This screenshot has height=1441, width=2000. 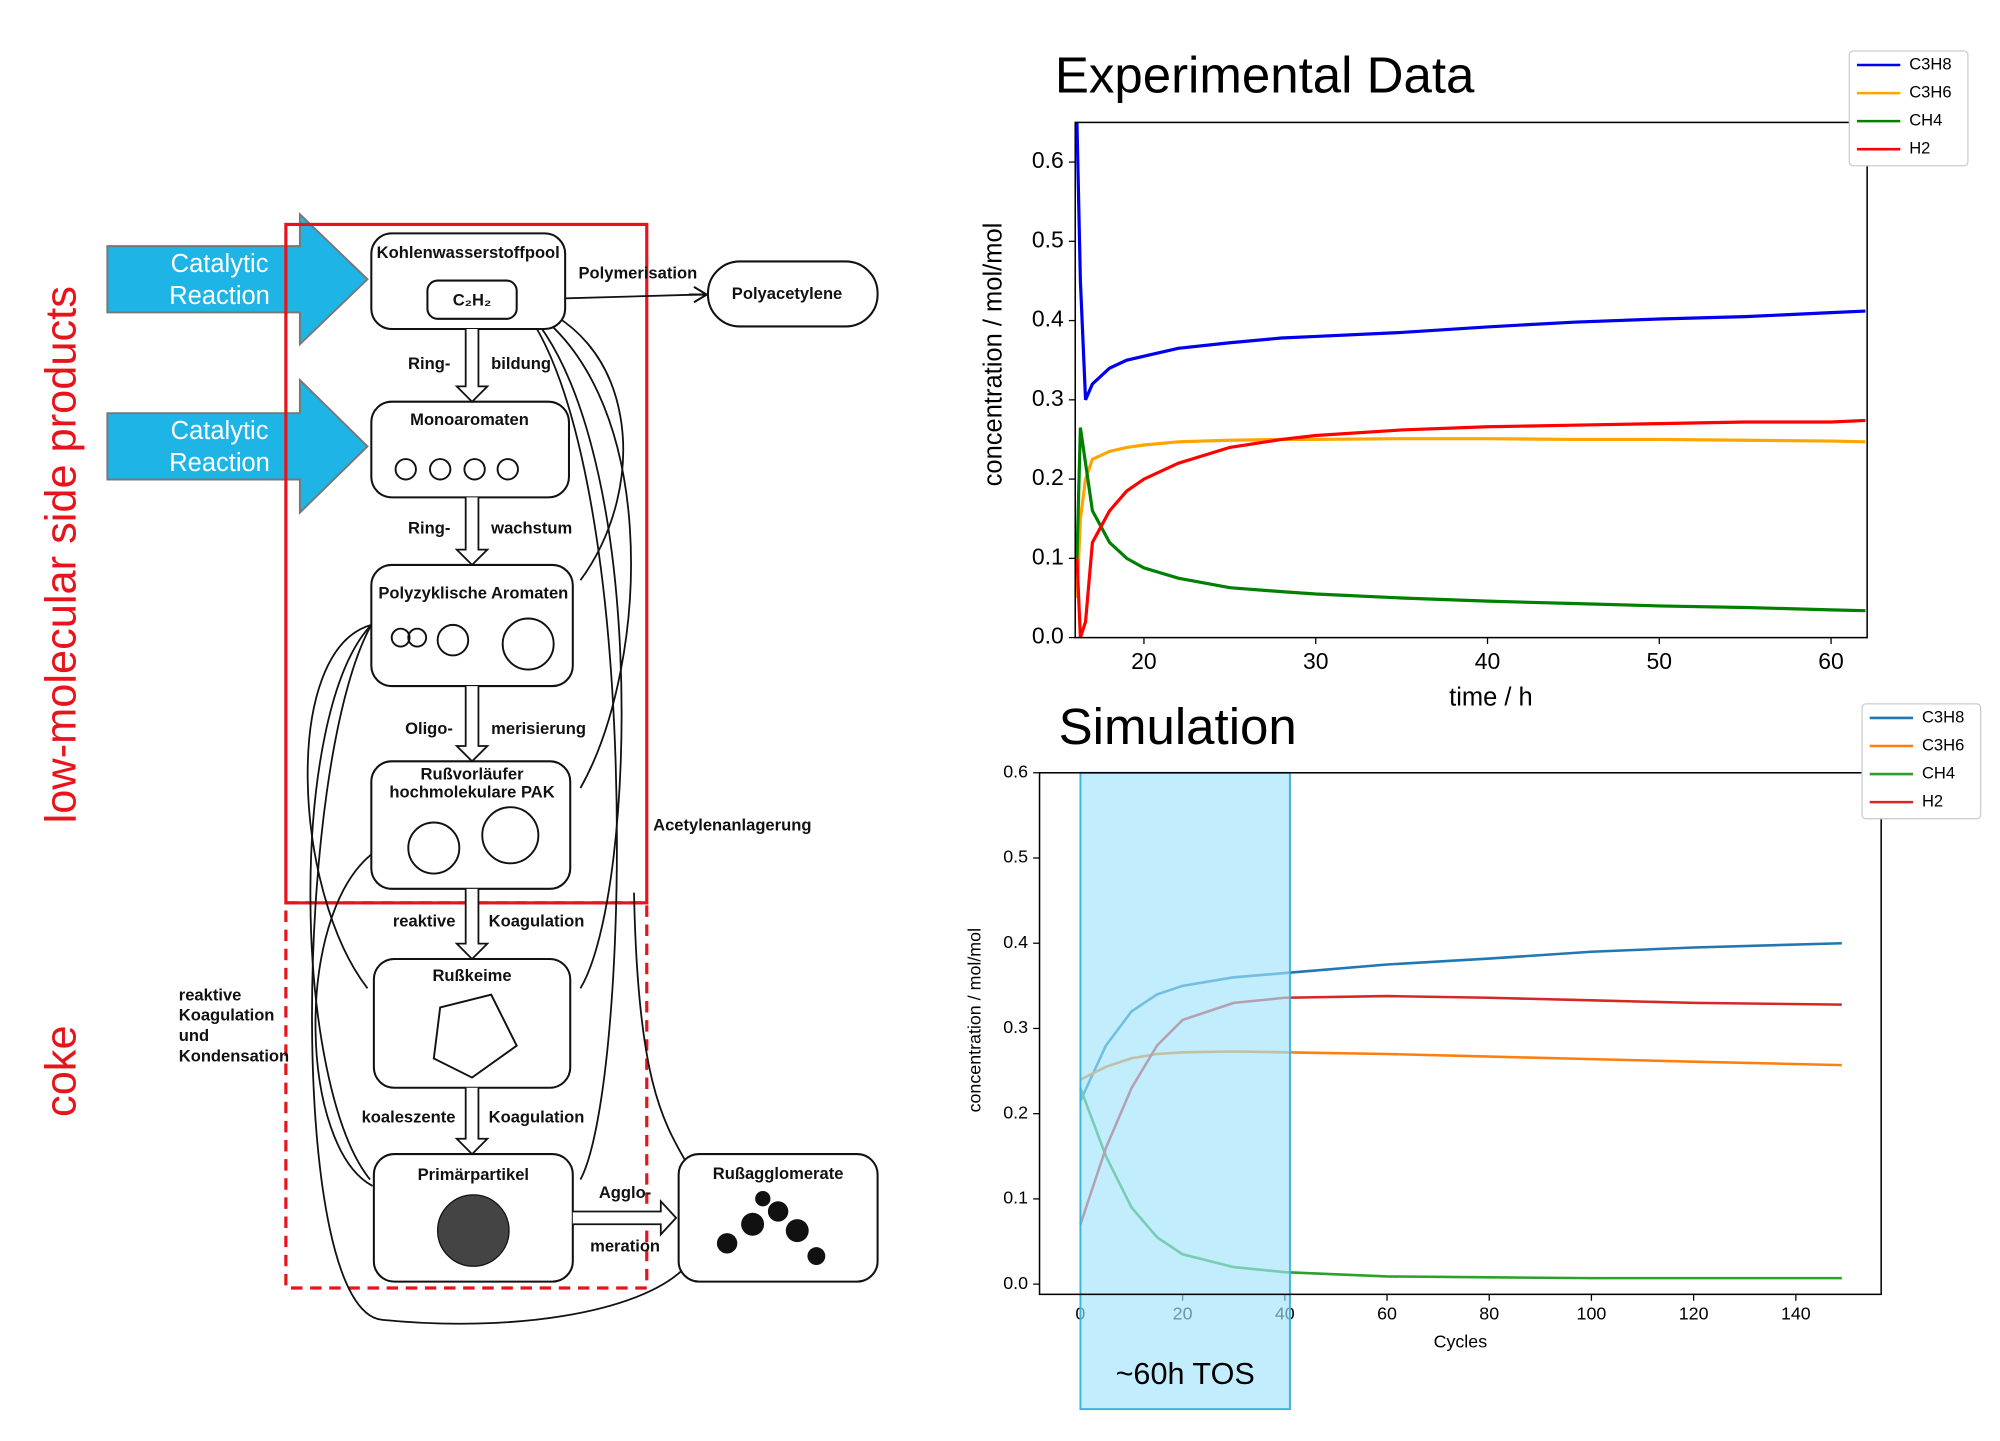 What do you see at coordinates (538, 728) in the screenshot?
I see `edge-label: merisierung` at bounding box center [538, 728].